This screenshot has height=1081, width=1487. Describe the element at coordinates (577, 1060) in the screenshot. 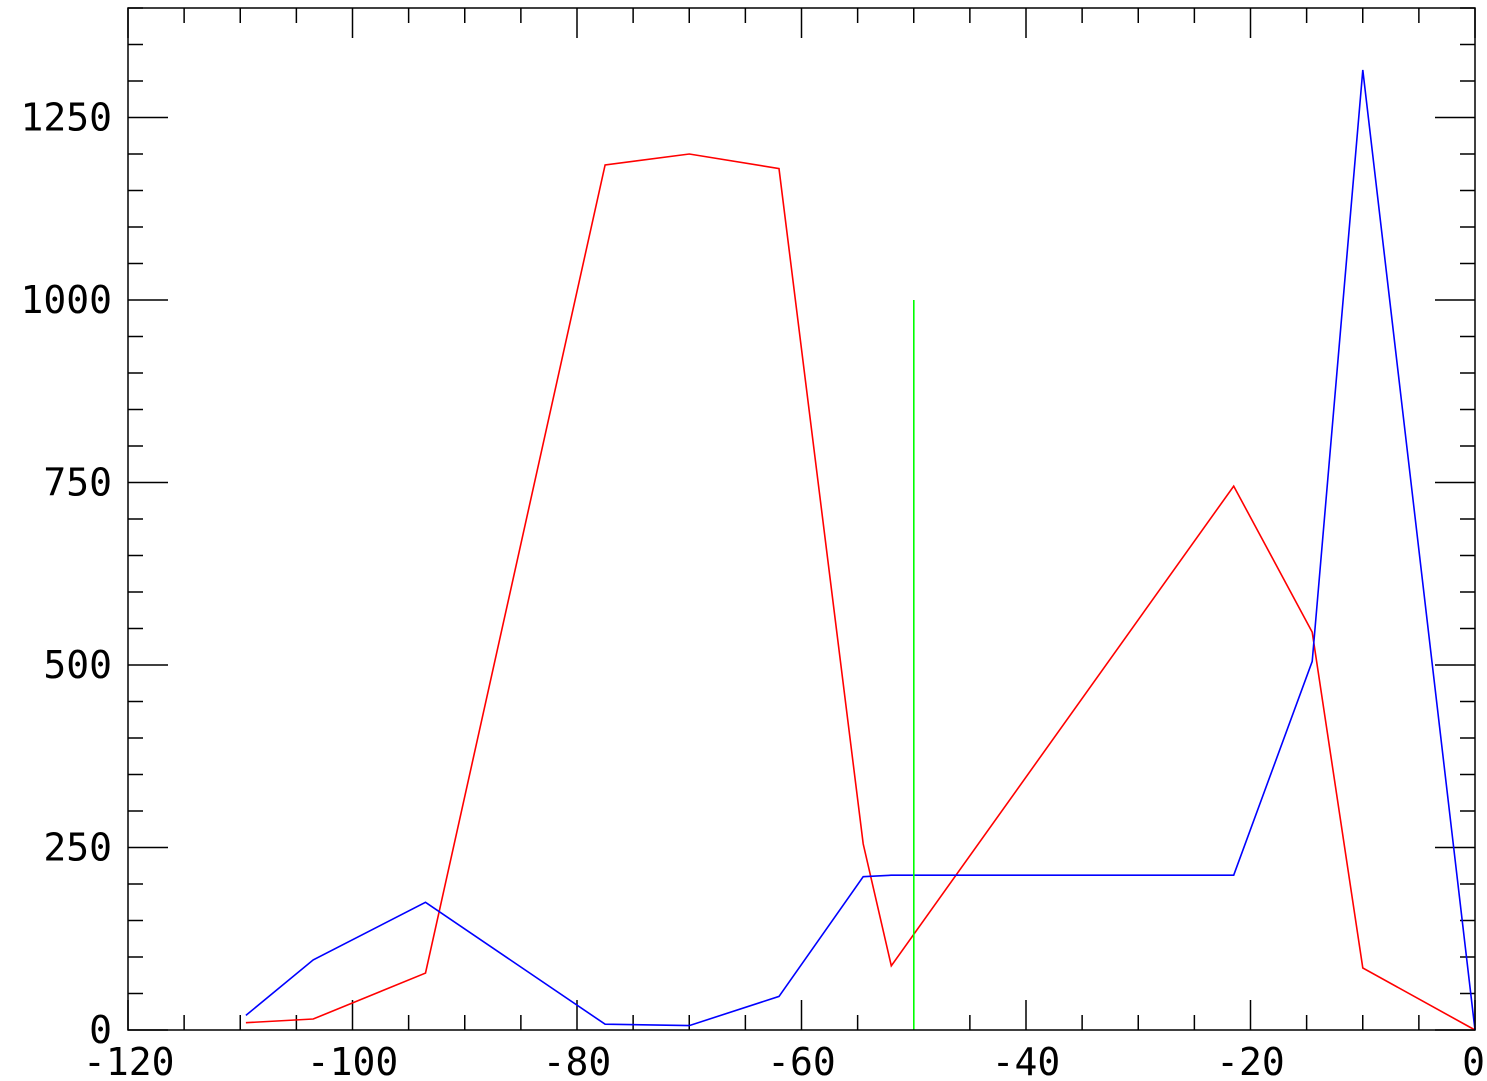

I see `x-tick-label: -80` at that location.